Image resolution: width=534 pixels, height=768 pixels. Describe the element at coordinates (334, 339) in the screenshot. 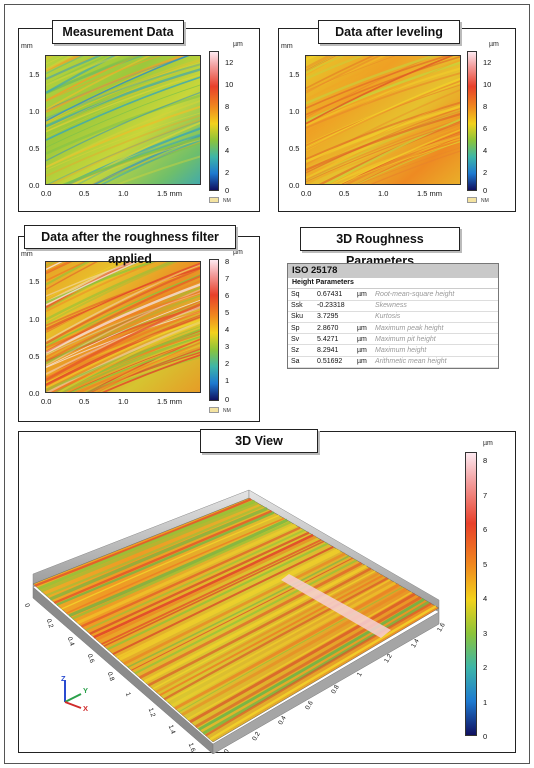

I see `param-value: 5.4271` at that location.